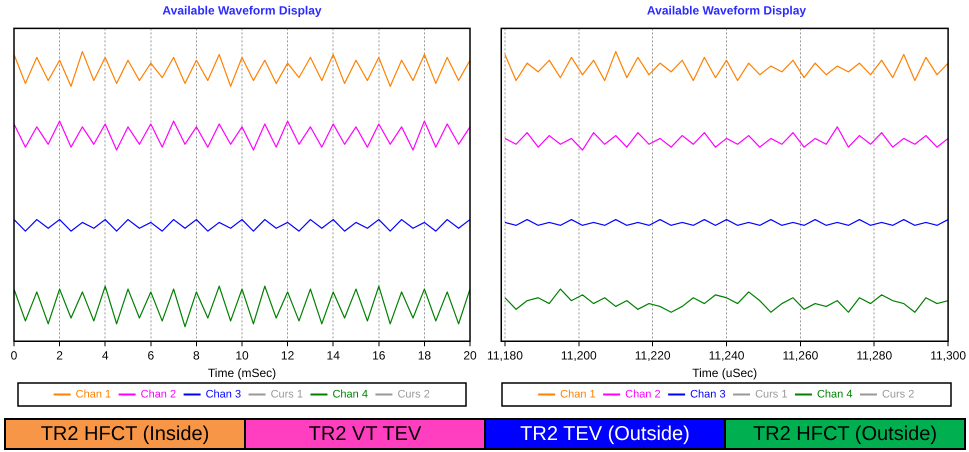 The width and height of the screenshot is (969, 452). What do you see at coordinates (874, 355) in the screenshot?
I see `x-tick-label: 11,280` at bounding box center [874, 355].